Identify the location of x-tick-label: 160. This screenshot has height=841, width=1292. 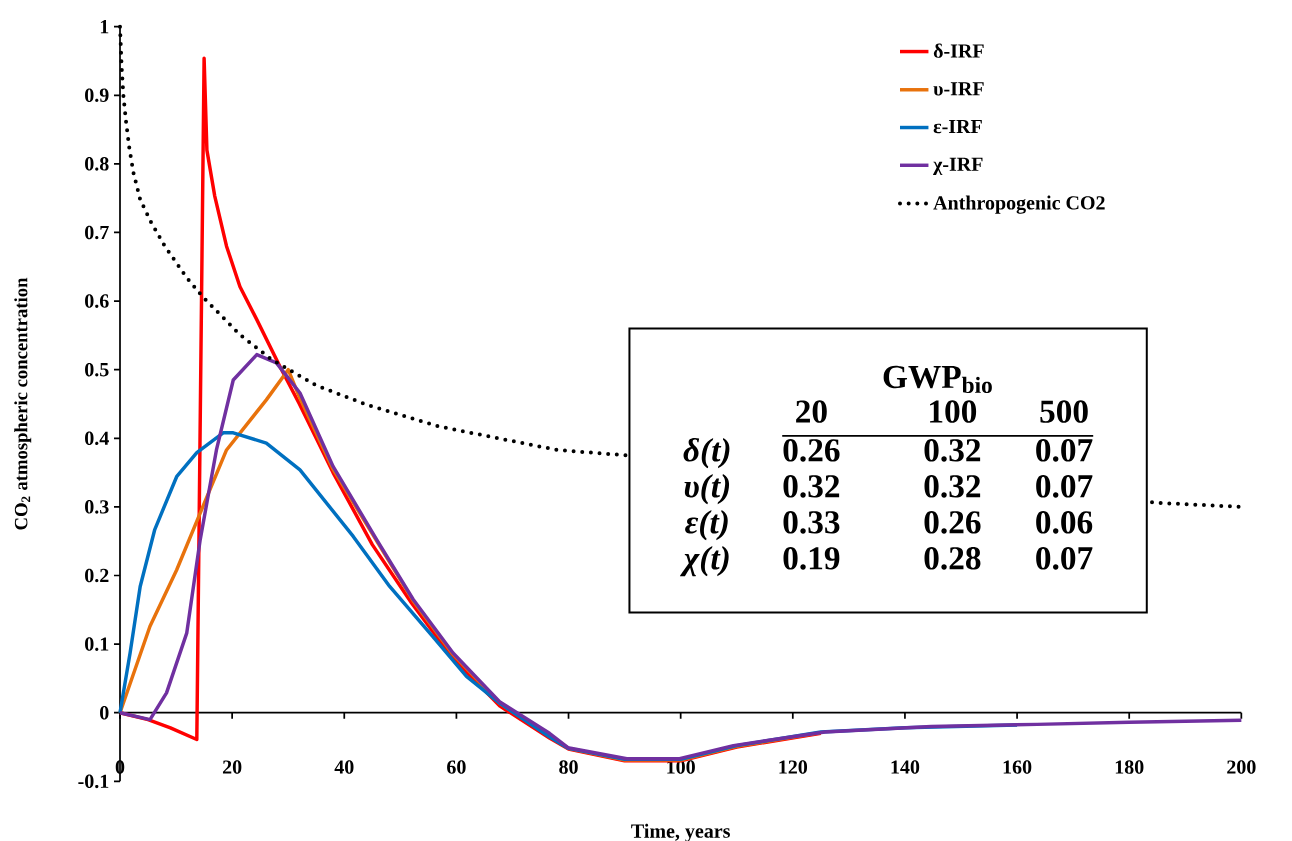
(1017, 767).